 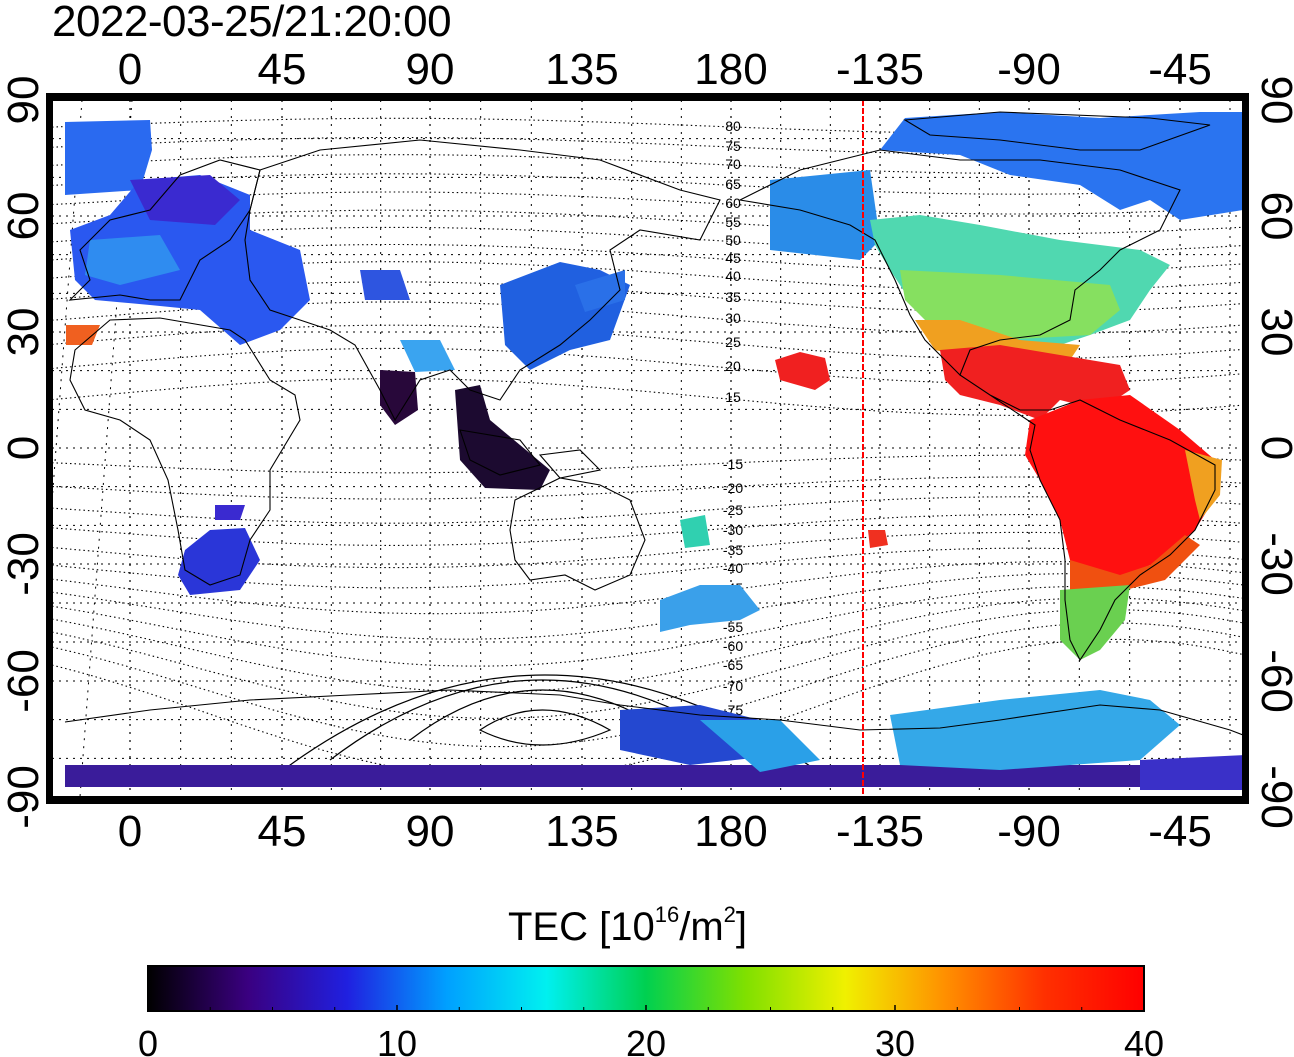 I want to click on right-lat-tick-label: -30, so click(x=1273, y=564).